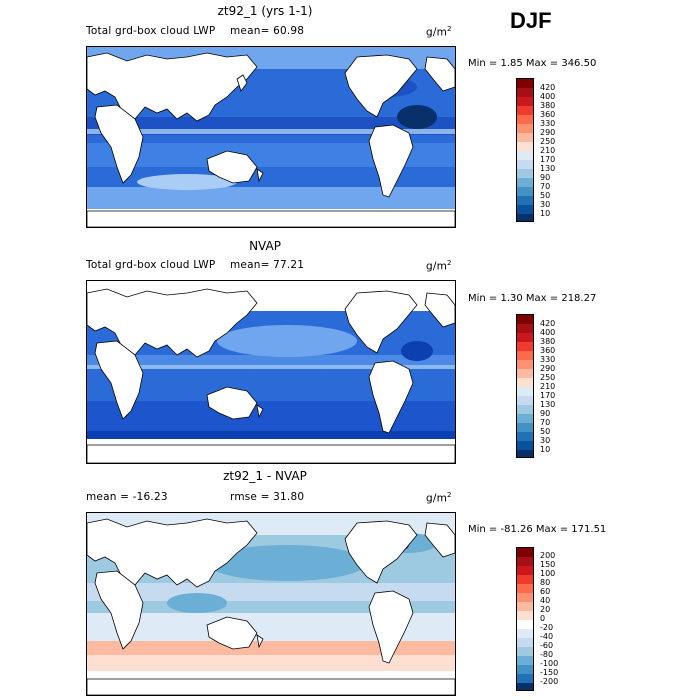  I want to click on panel3-cb-label: -100, so click(549, 663).